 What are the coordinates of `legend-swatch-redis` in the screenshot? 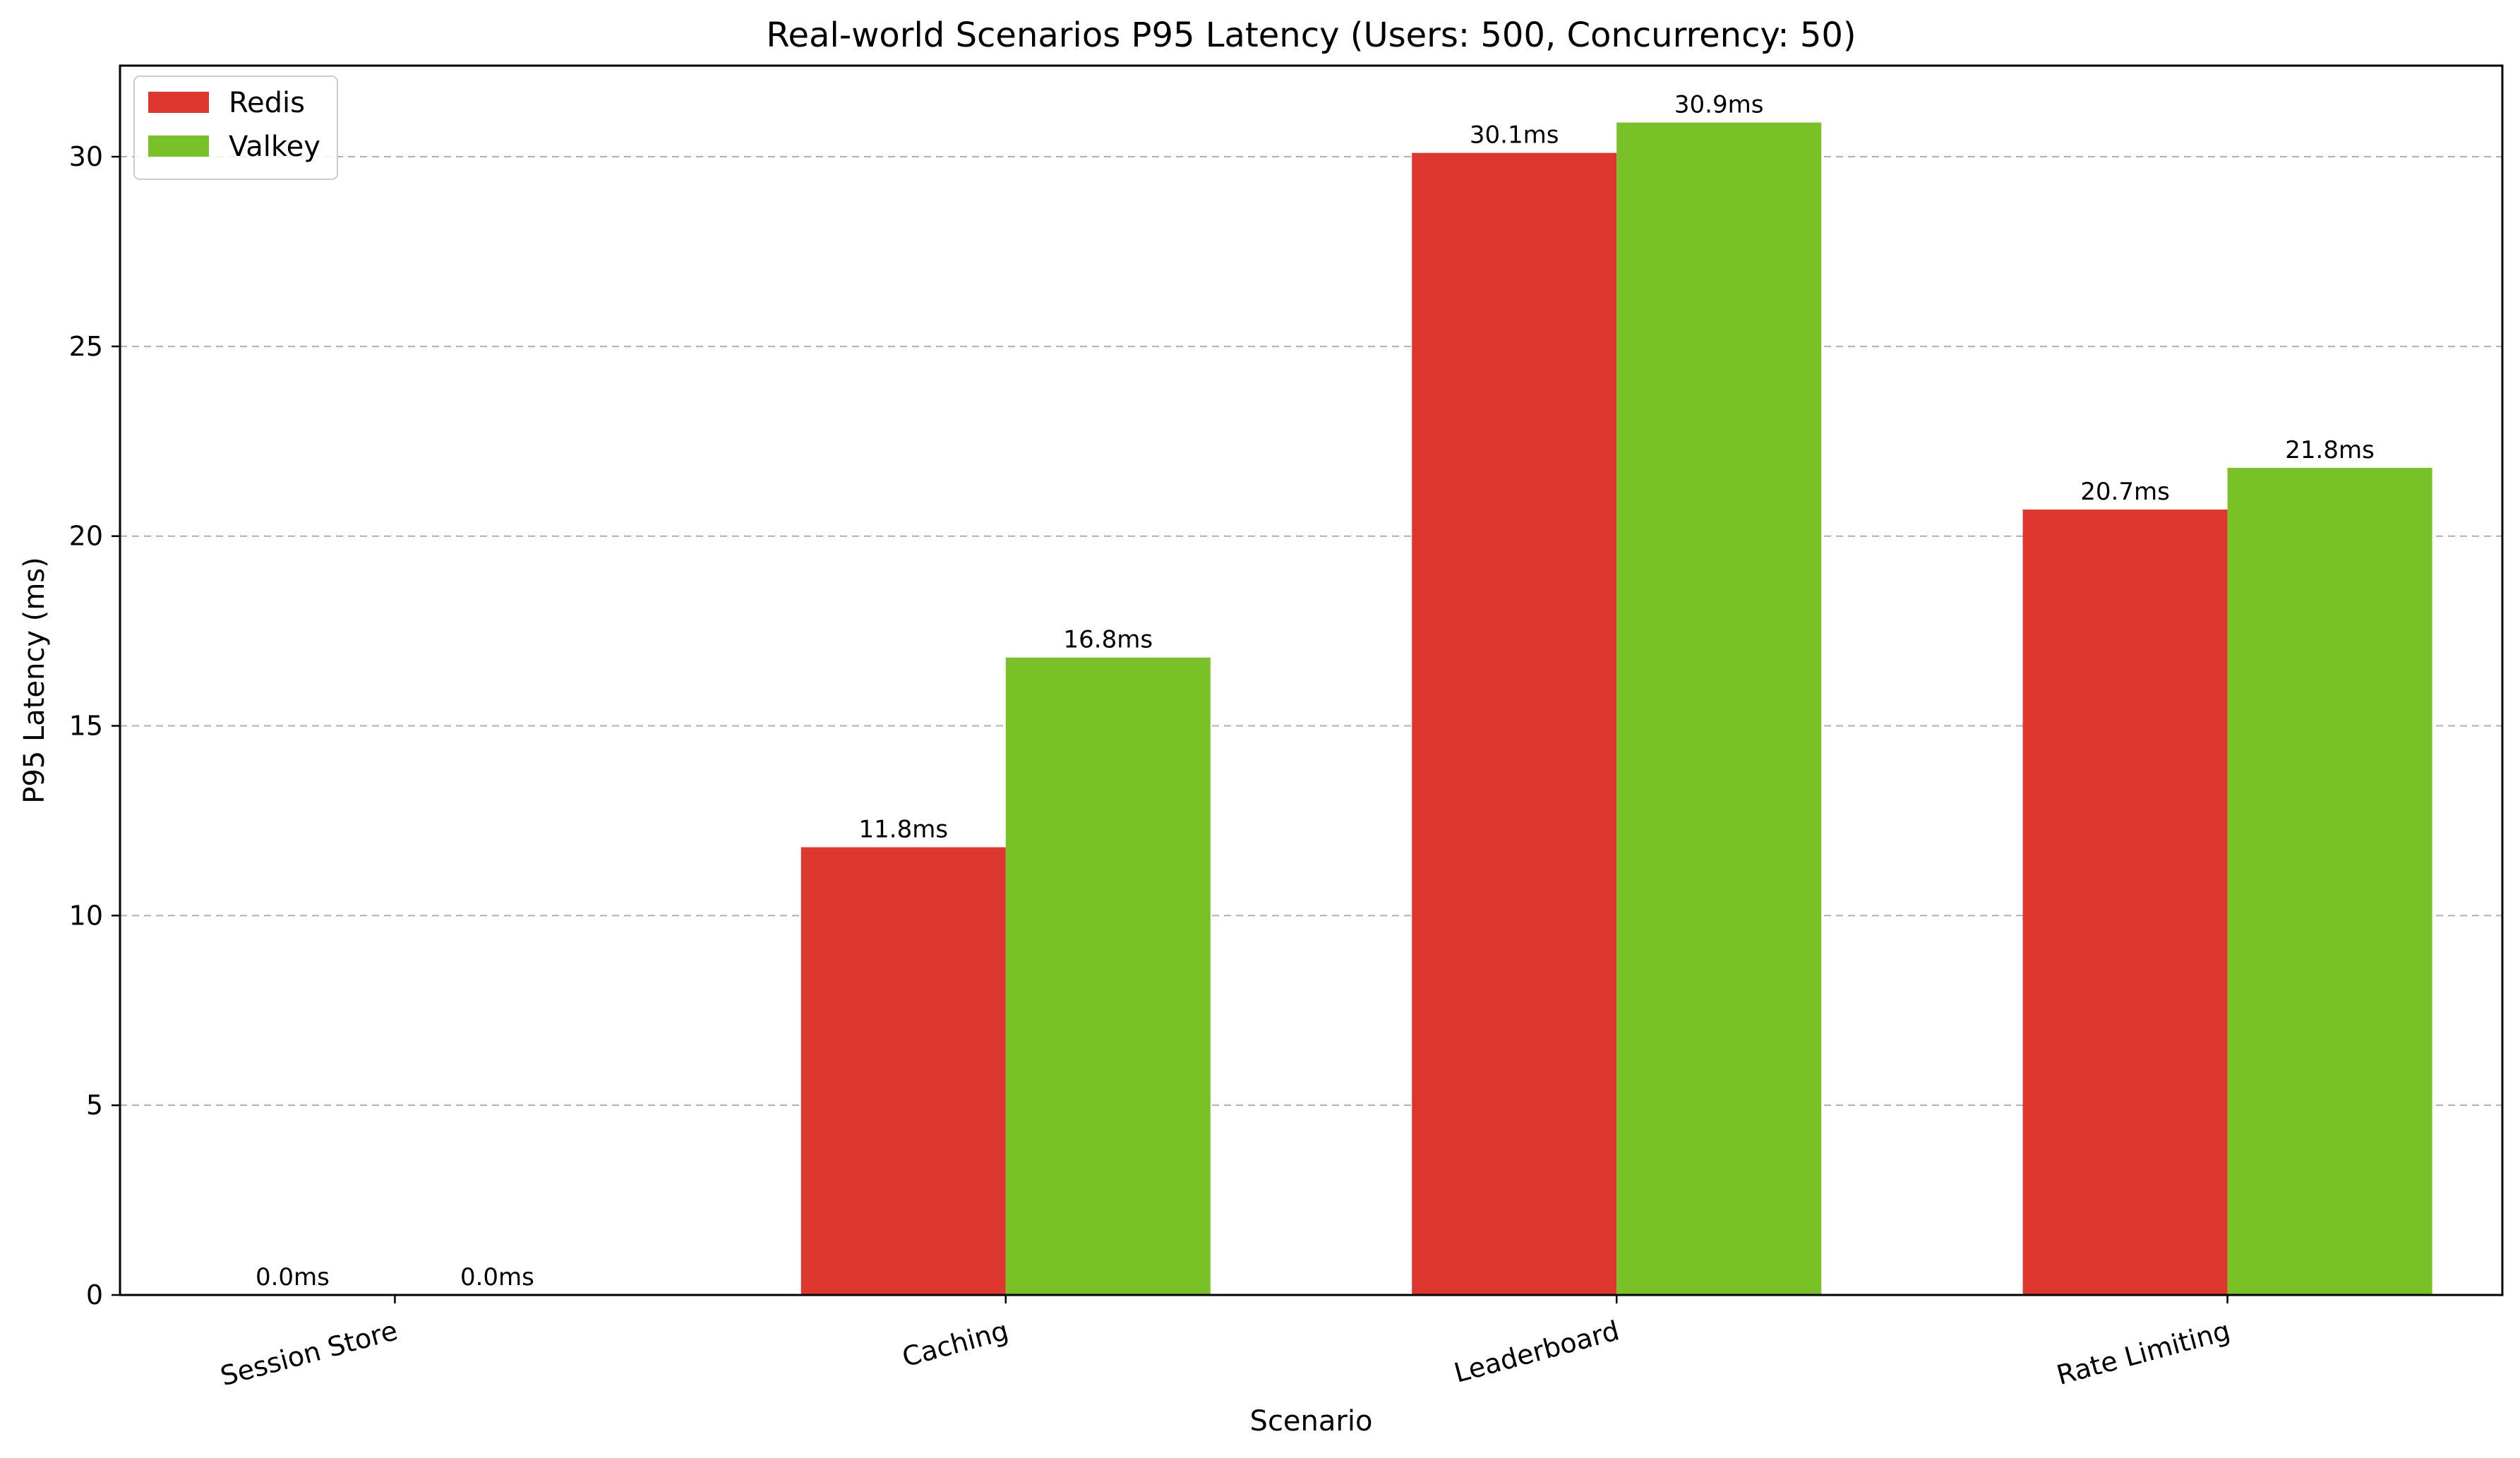 It's located at (178, 102).